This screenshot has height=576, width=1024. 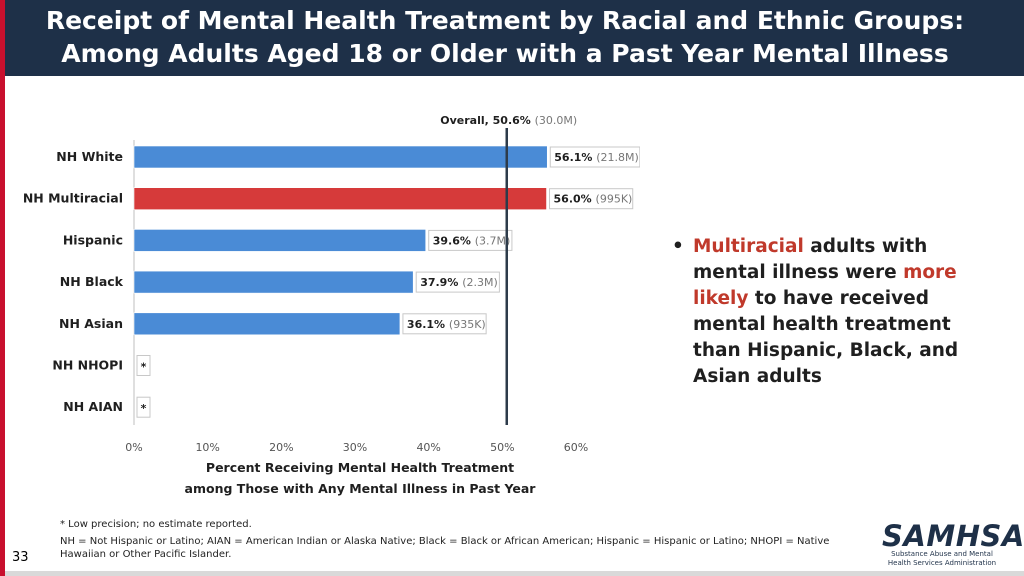 I want to click on x-tick-label: 10%, so click(x=207, y=447).